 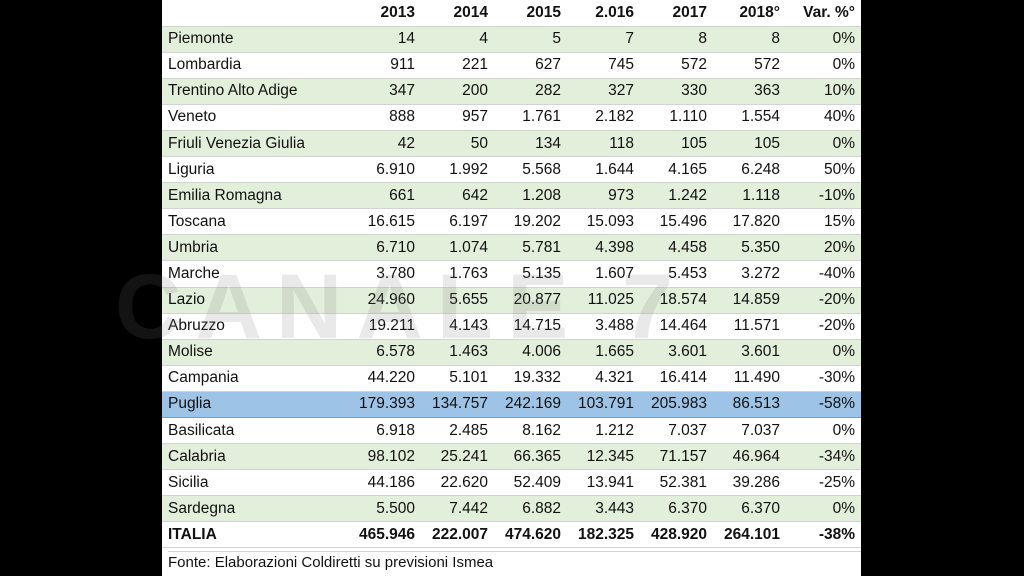 What do you see at coordinates (255, 483) in the screenshot?
I see `region-cell: Sicilia` at bounding box center [255, 483].